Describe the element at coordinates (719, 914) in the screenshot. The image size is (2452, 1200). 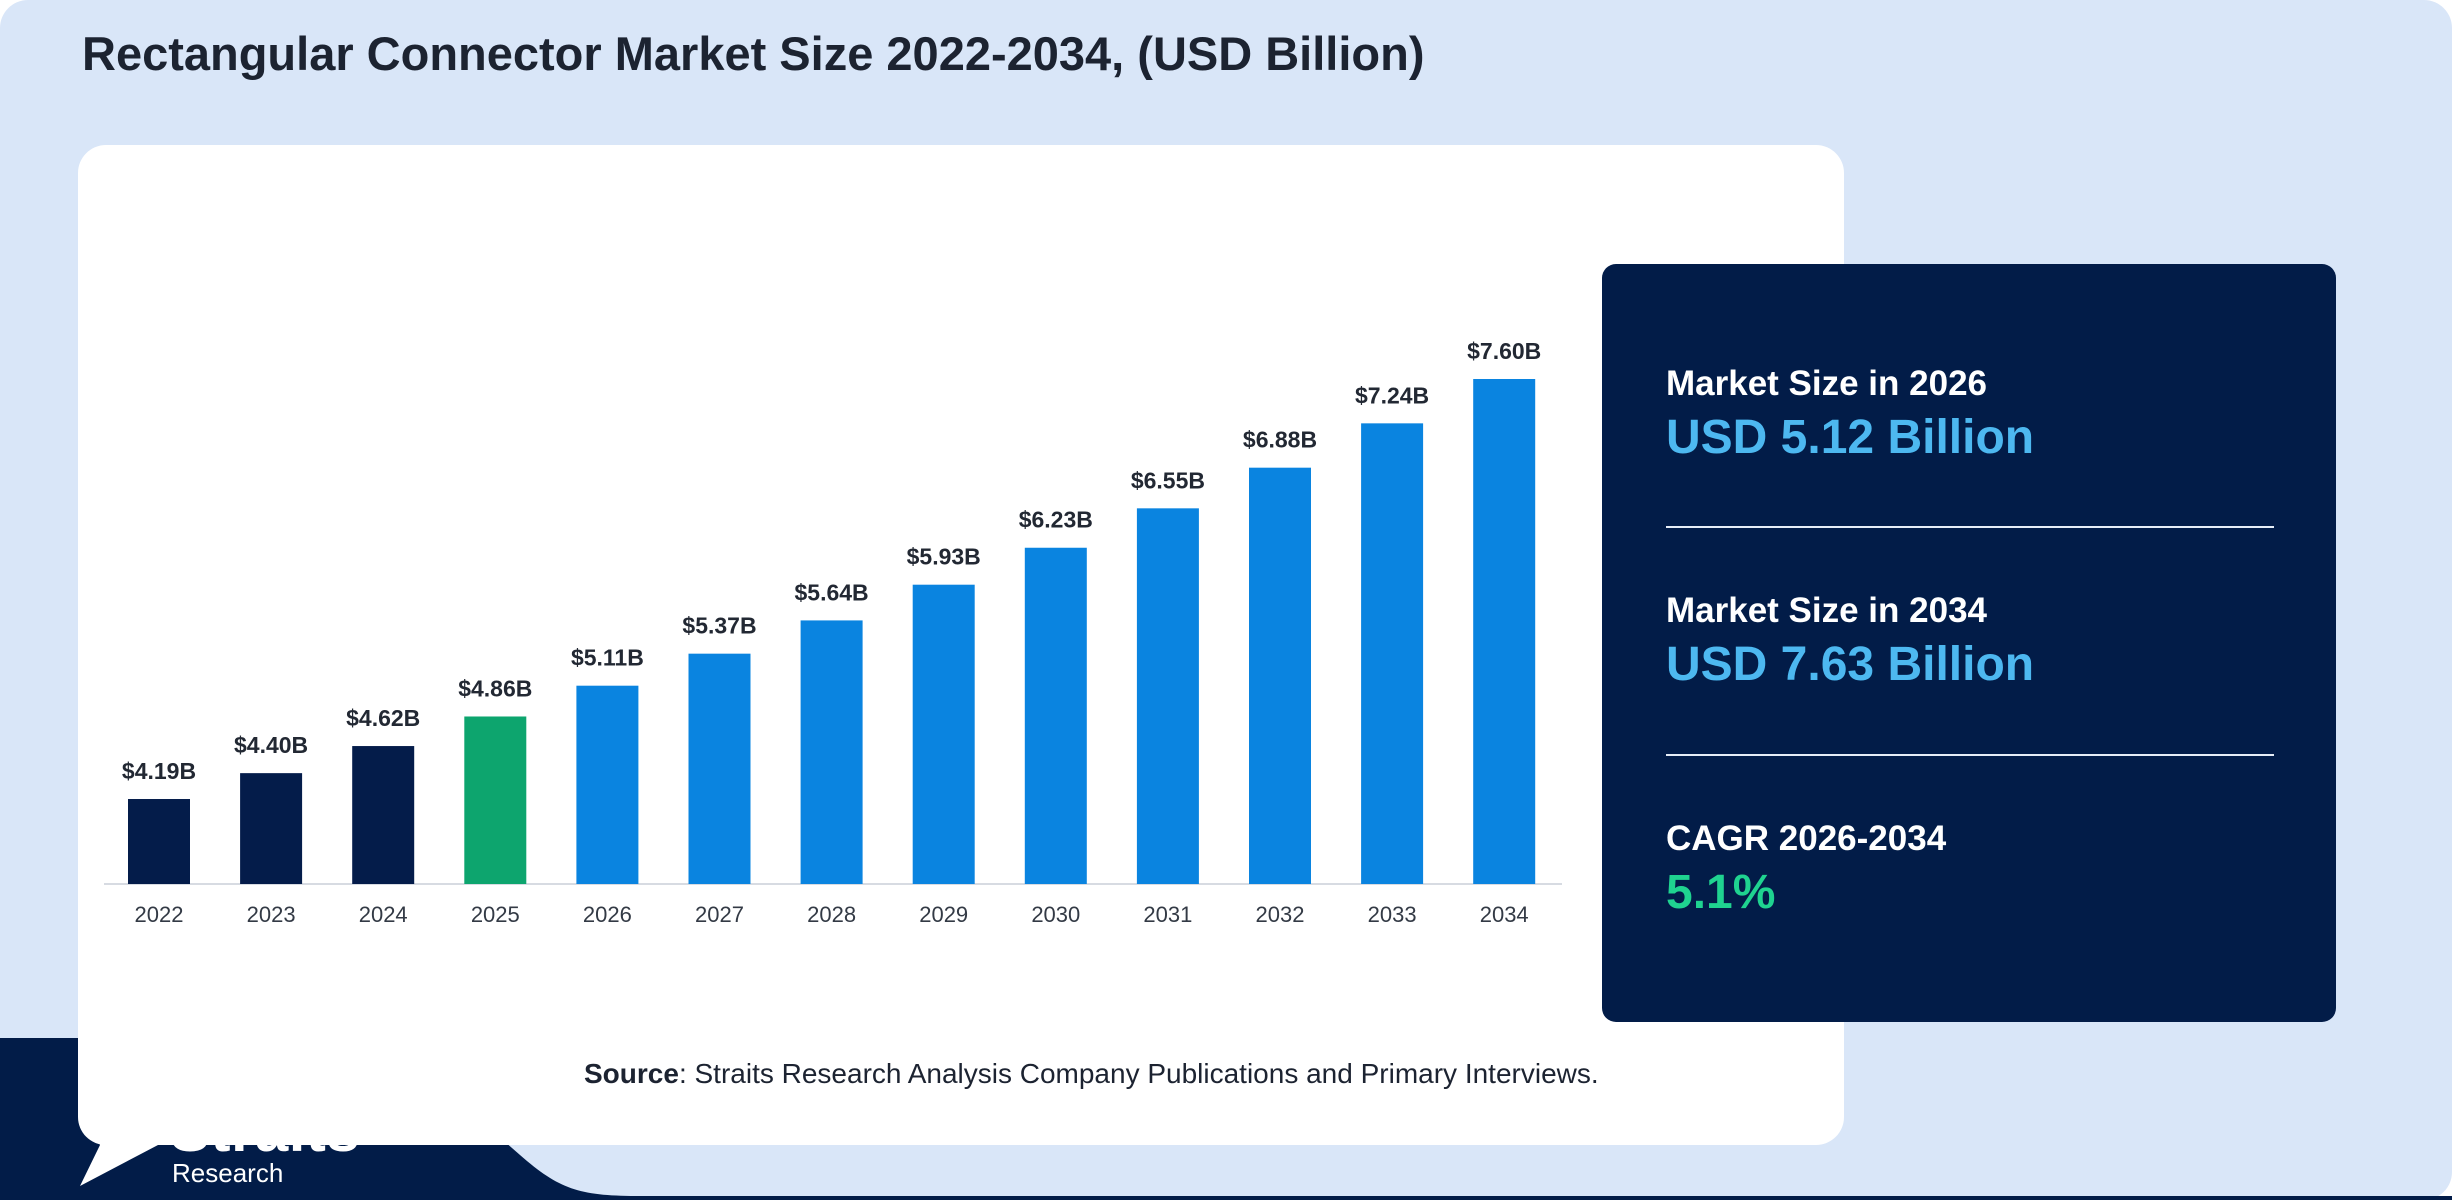
I see `x-tick-label-2027: 2027` at that location.